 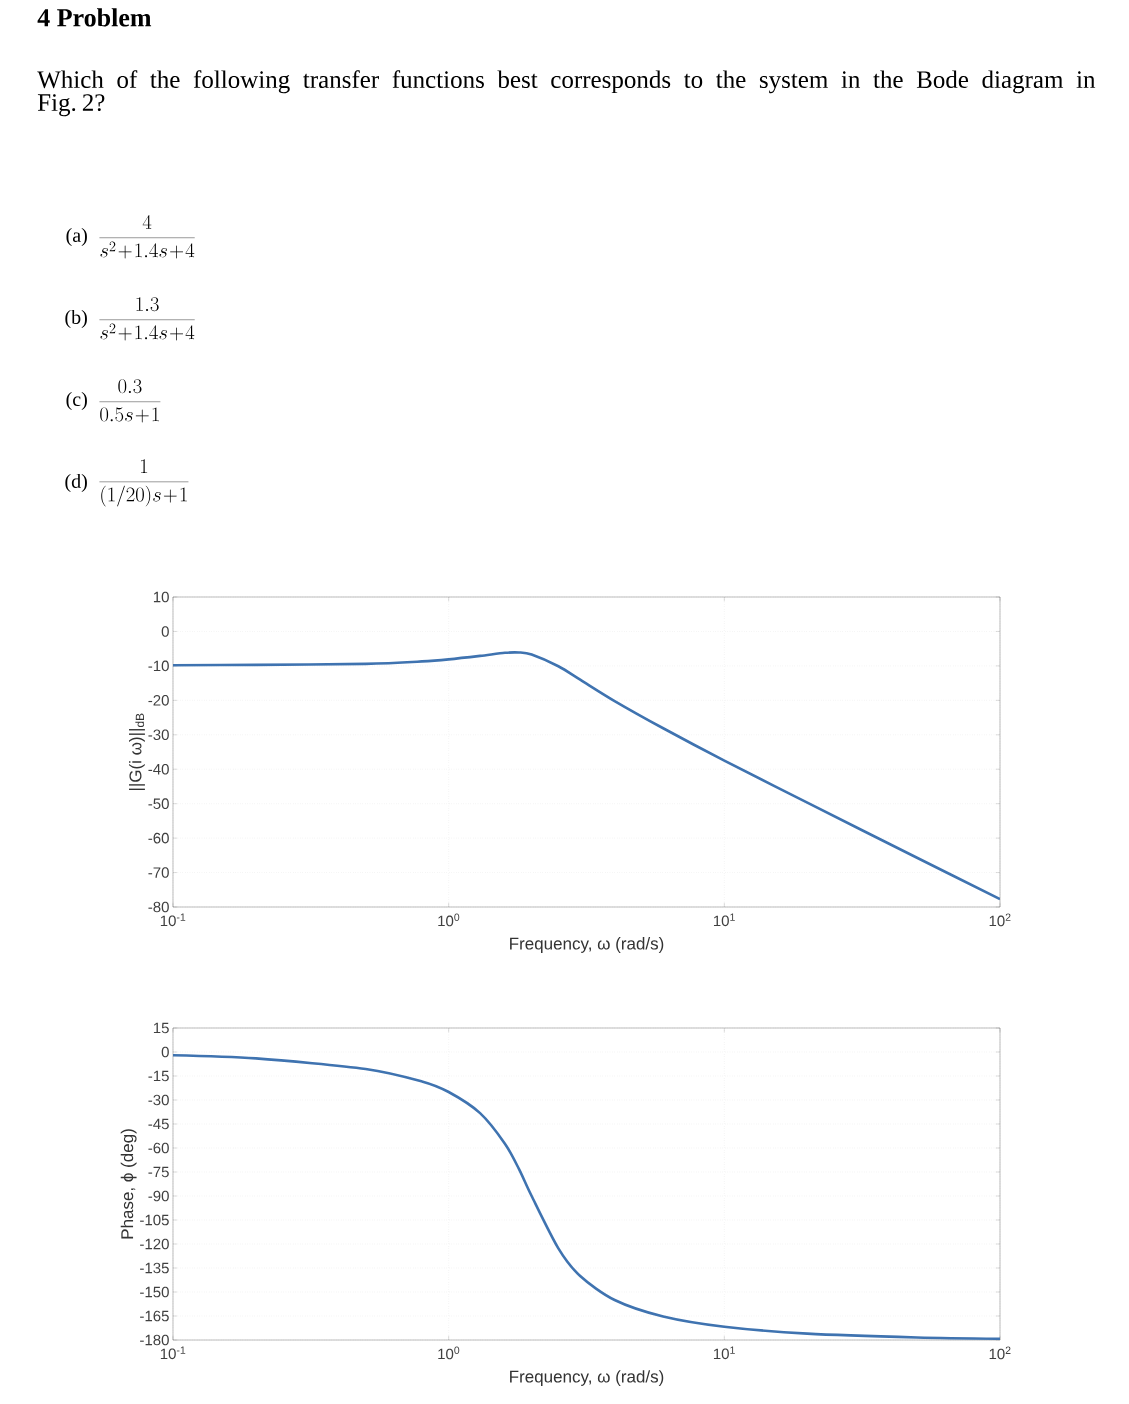 I want to click on text: $\frac{0.3}{0.5s\!+\!1}$, so click(x=130, y=401).